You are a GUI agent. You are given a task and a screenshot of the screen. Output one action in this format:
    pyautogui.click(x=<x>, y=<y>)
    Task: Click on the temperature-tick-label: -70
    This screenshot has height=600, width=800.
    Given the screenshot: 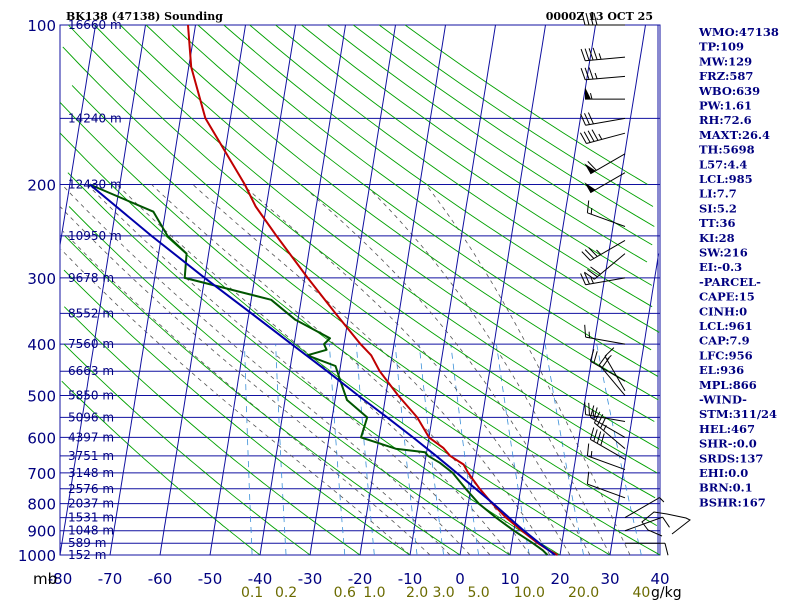 What is the action you would take?
    pyautogui.click(x=110, y=579)
    